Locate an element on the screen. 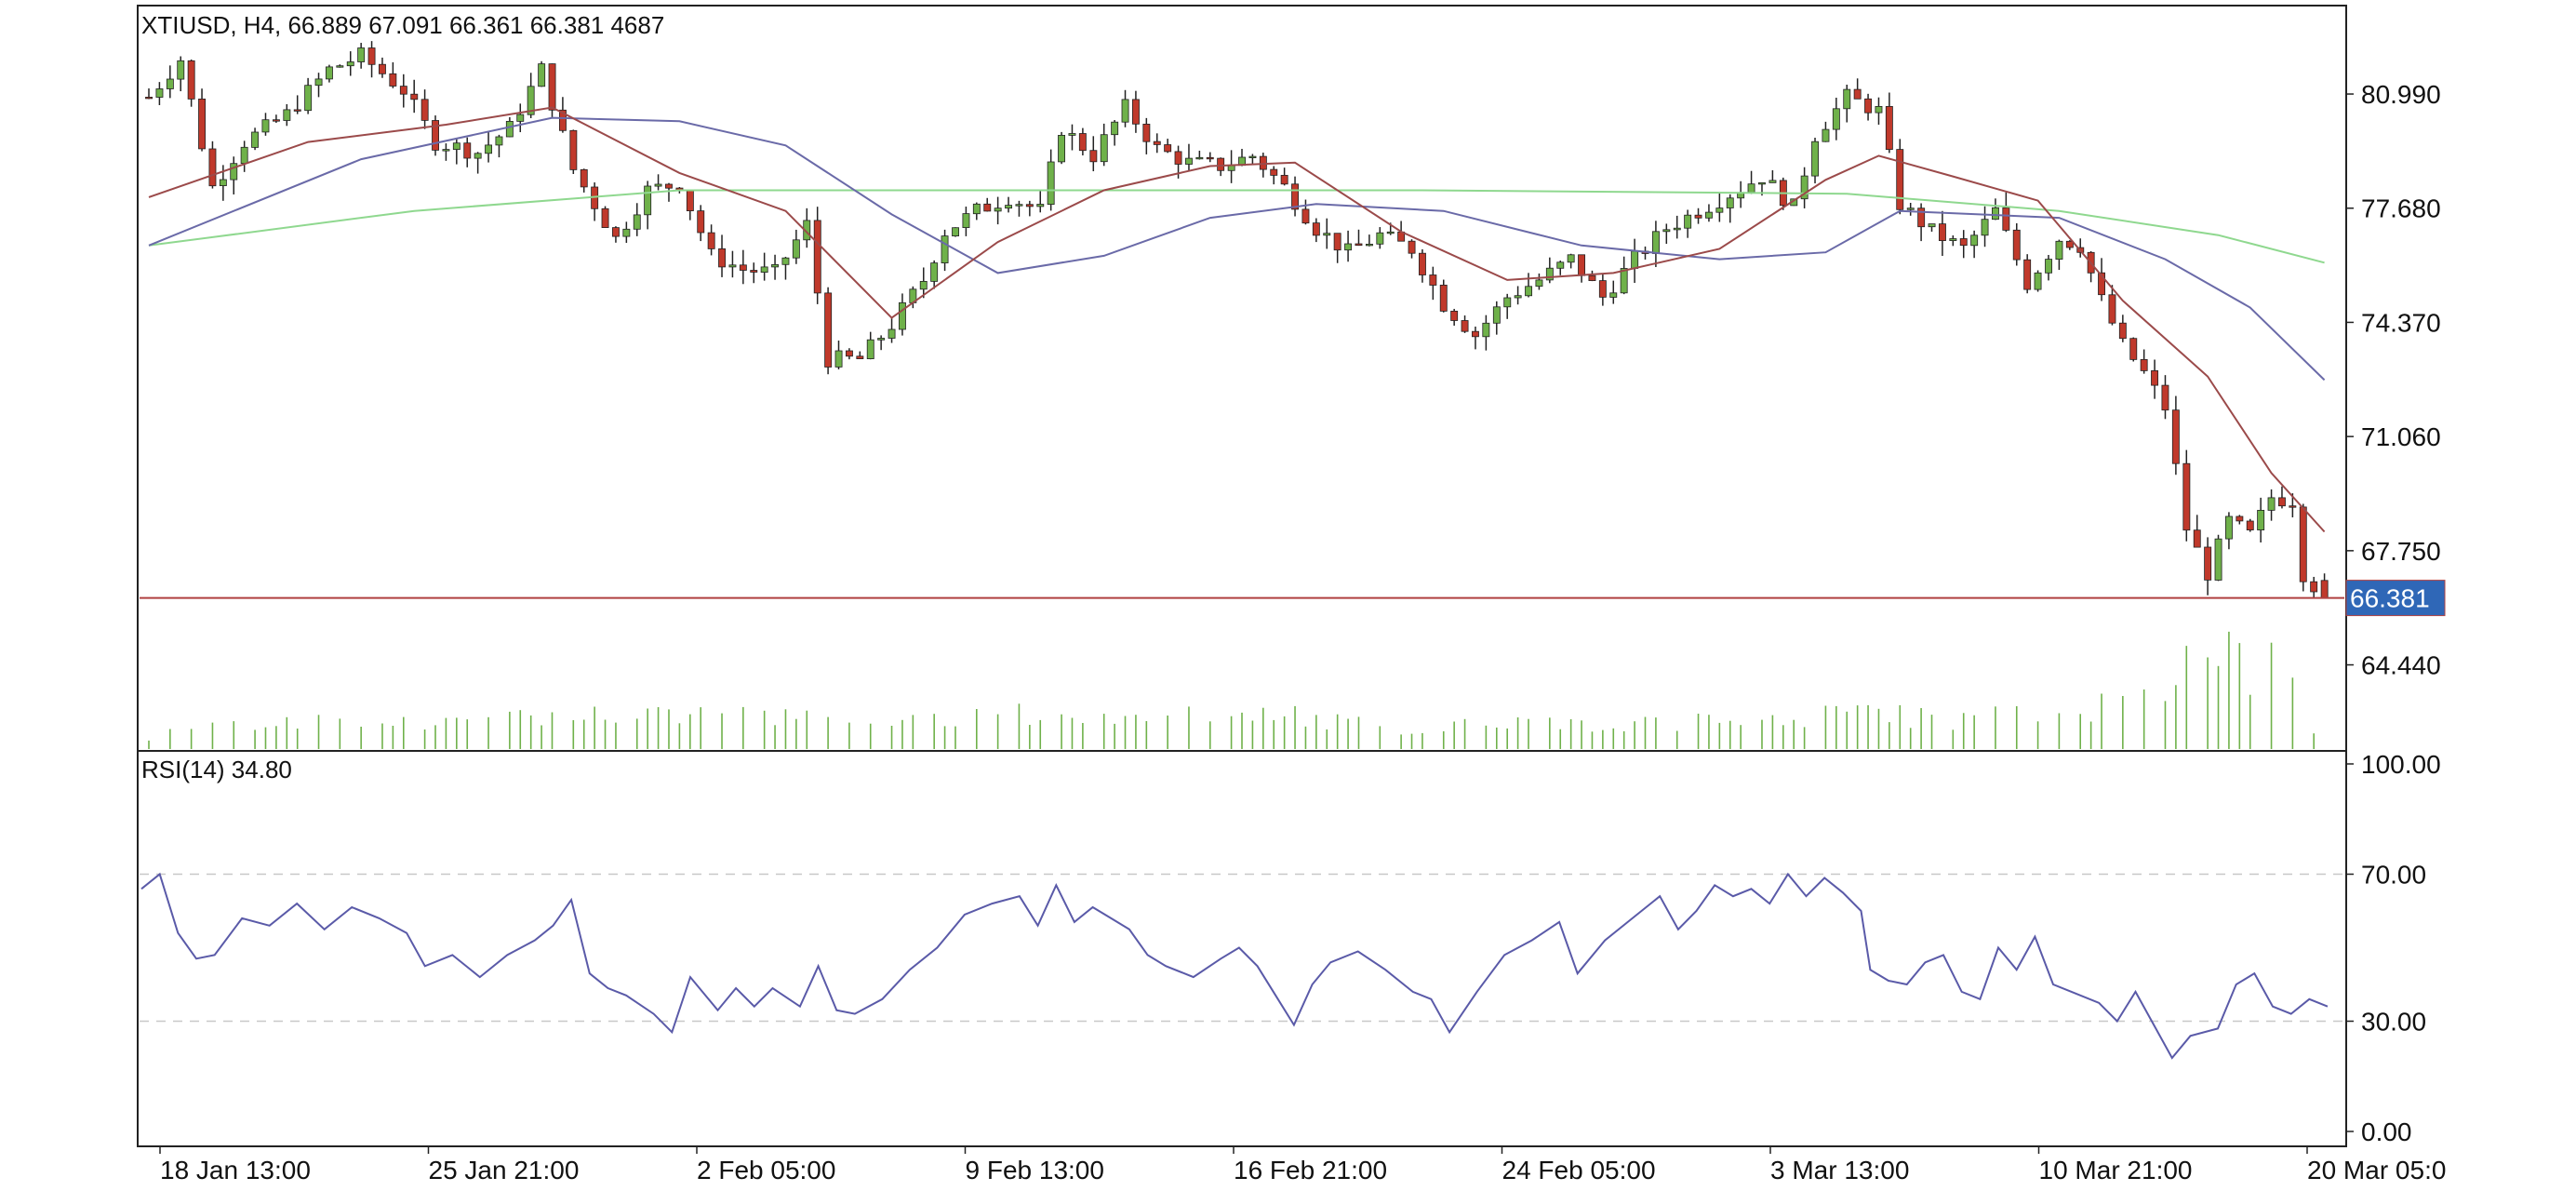 This screenshot has height=1191, width=2576. price-tick-label: 67.750 is located at coordinates (2401, 551).